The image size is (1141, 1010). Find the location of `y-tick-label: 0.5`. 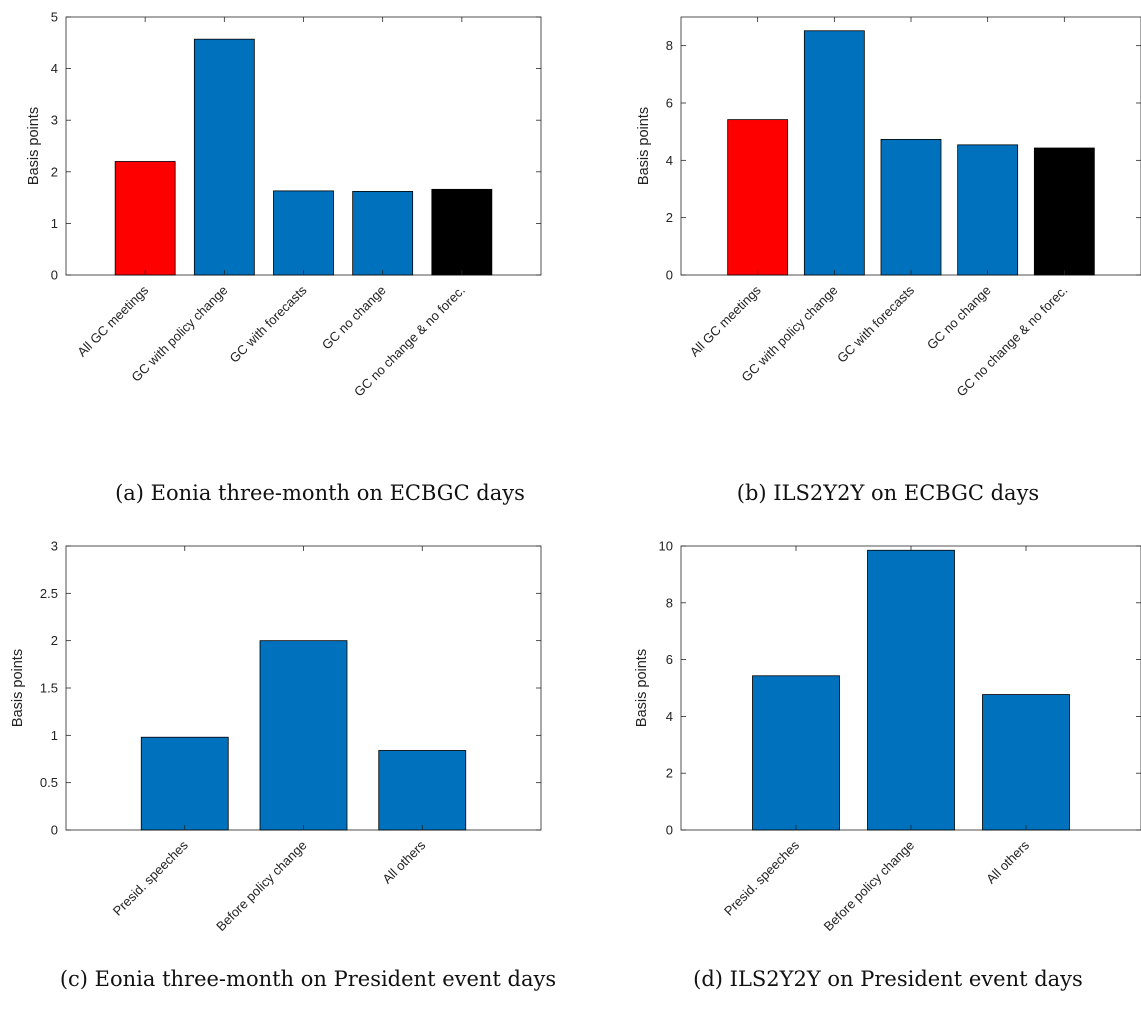

y-tick-label: 0.5 is located at coordinates (49, 782).